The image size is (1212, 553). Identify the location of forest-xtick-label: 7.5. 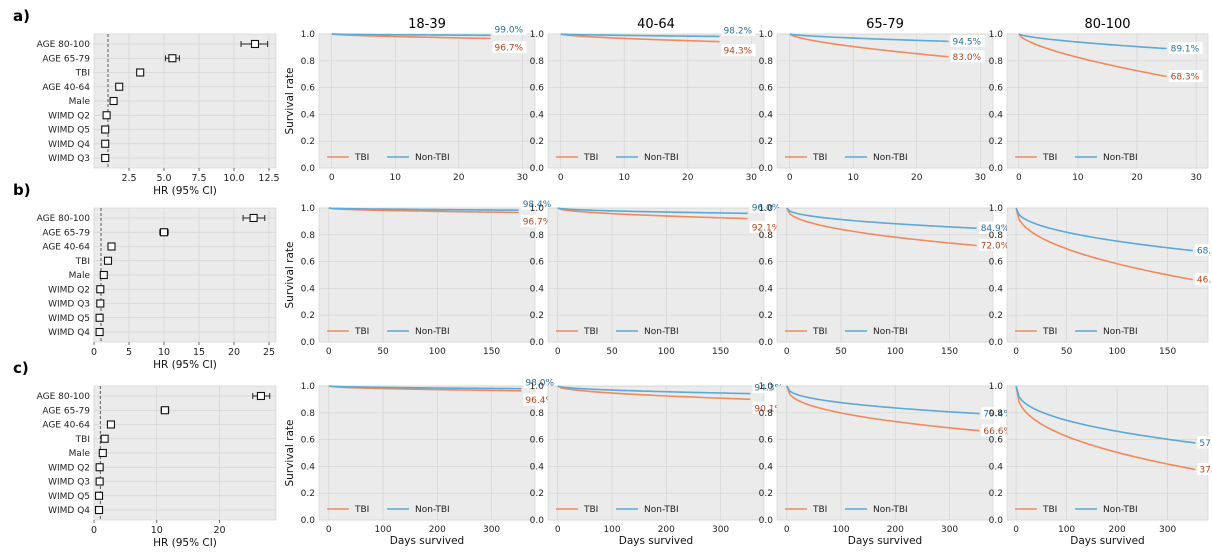
(198, 178).